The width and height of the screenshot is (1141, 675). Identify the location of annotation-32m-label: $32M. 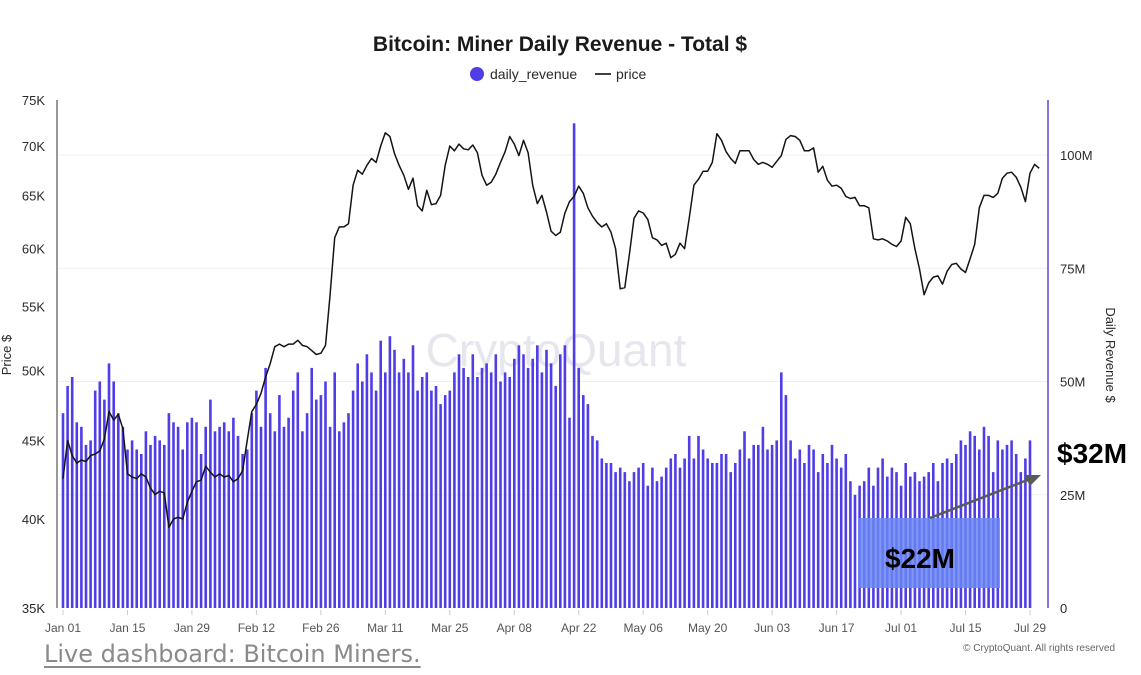
(1092, 453).